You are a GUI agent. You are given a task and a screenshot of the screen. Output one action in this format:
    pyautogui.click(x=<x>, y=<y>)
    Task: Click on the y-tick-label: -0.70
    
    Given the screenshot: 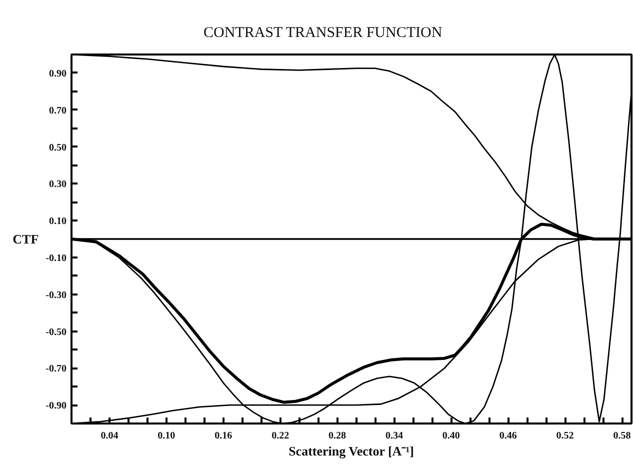 What is the action you would take?
    pyautogui.click(x=56, y=369)
    